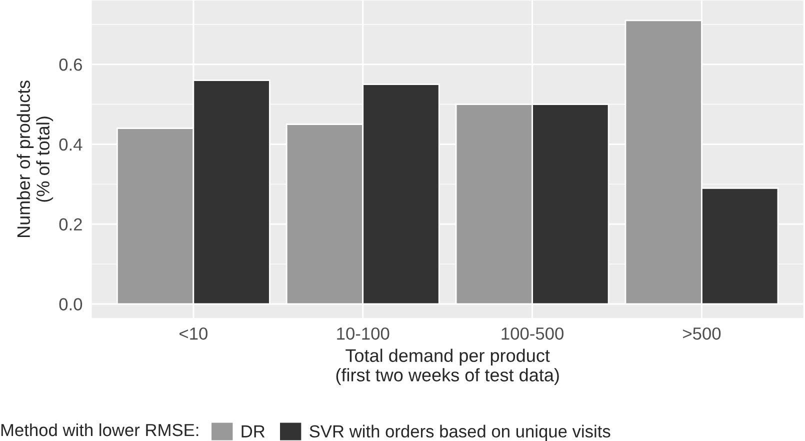  What do you see at coordinates (35, 158) in the screenshot?
I see `y-axis-title: Number of products (% of total)` at bounding box center [35, 158].